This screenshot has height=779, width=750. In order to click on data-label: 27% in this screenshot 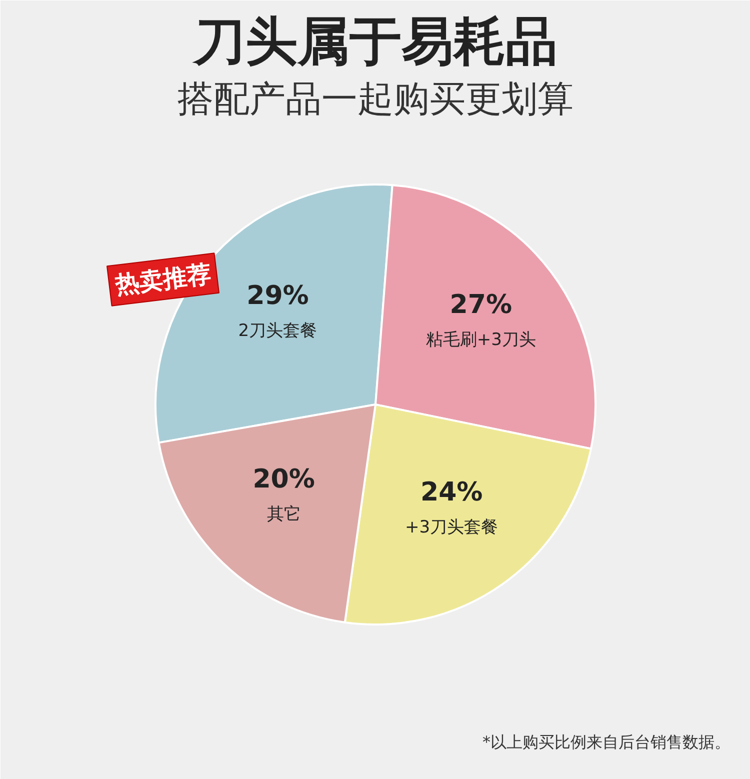, I will do `click(481, 305)`.